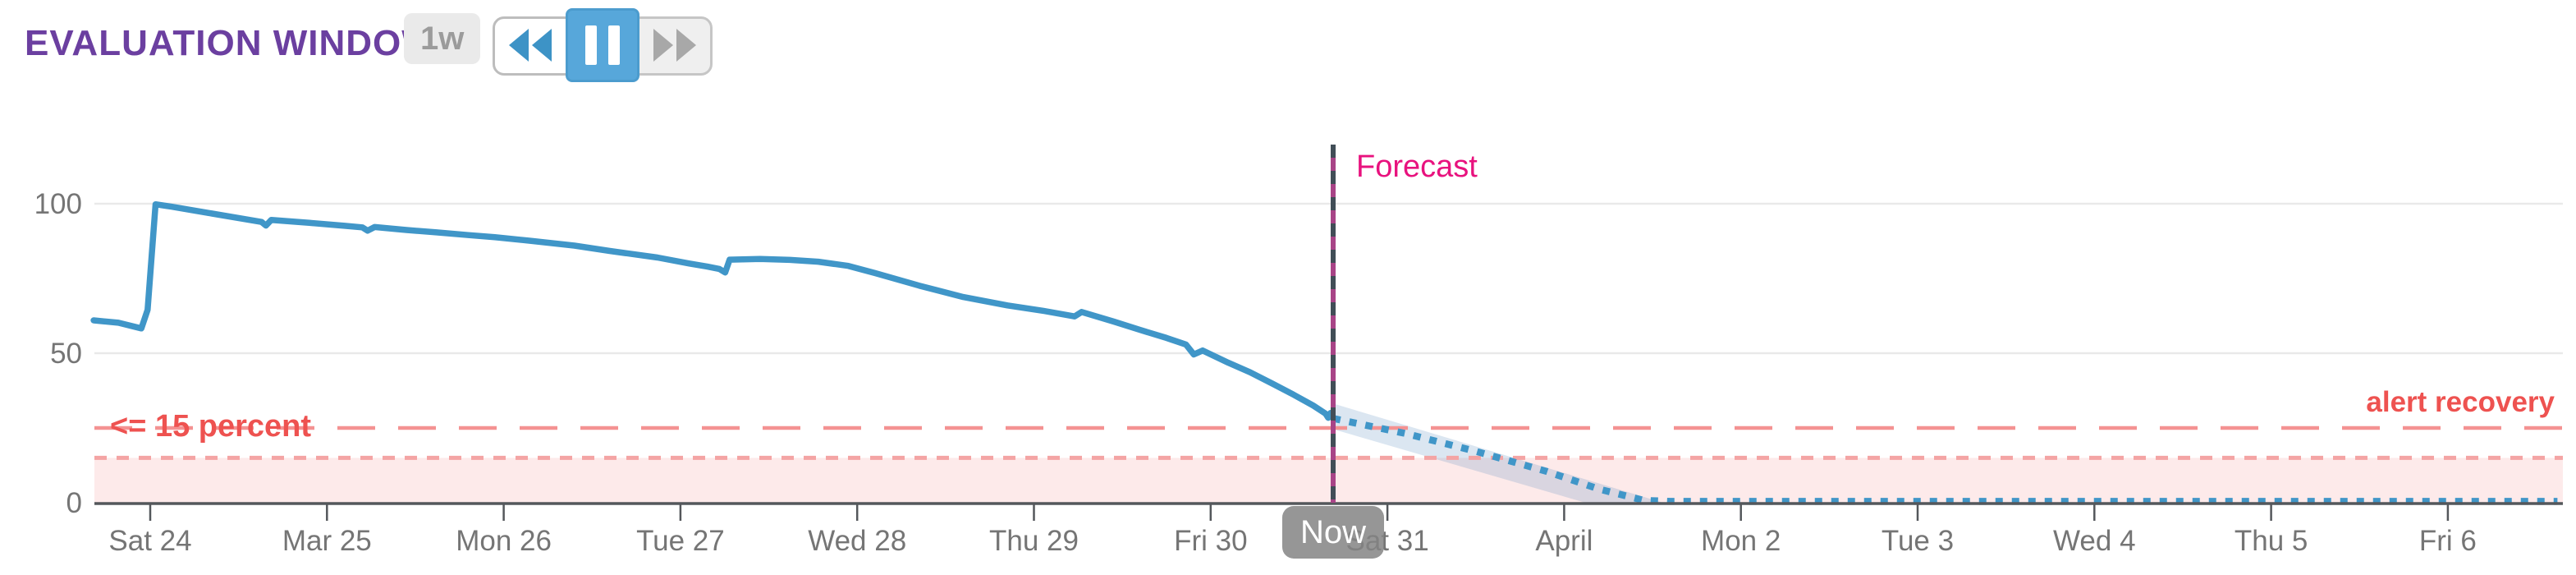 The image size is (2576, 575). What do you see at coordinates (74, 503) in the screenshot?
I see `y-tick-label-0: 0` at bounding box center [74, 503].